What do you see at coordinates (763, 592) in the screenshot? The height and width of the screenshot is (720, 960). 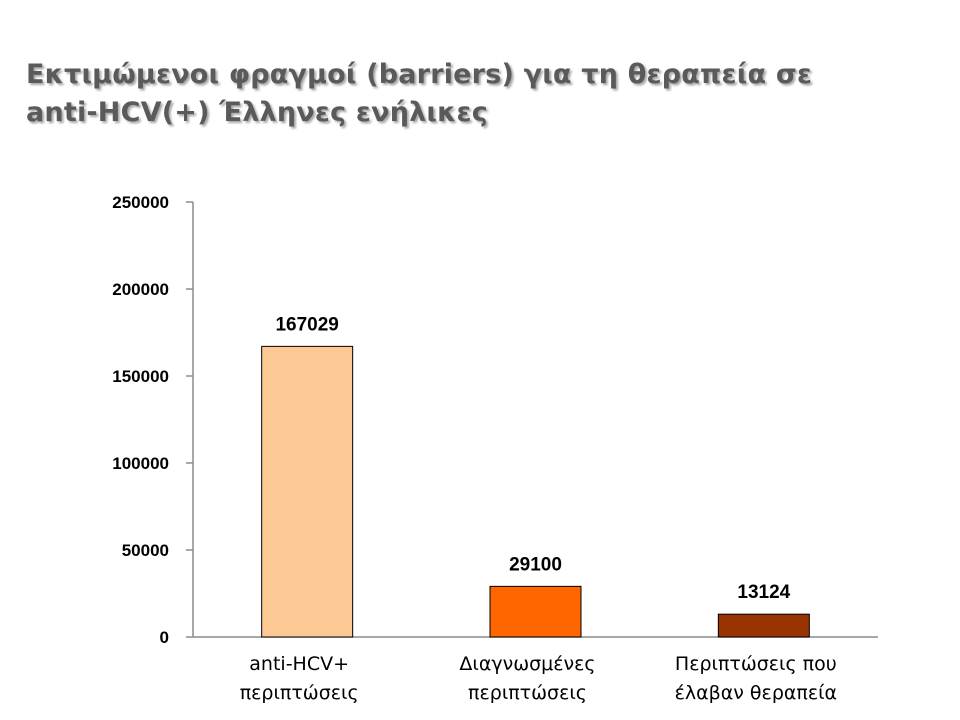 I see `data-label: 13124` at bounding box center [763, 592].